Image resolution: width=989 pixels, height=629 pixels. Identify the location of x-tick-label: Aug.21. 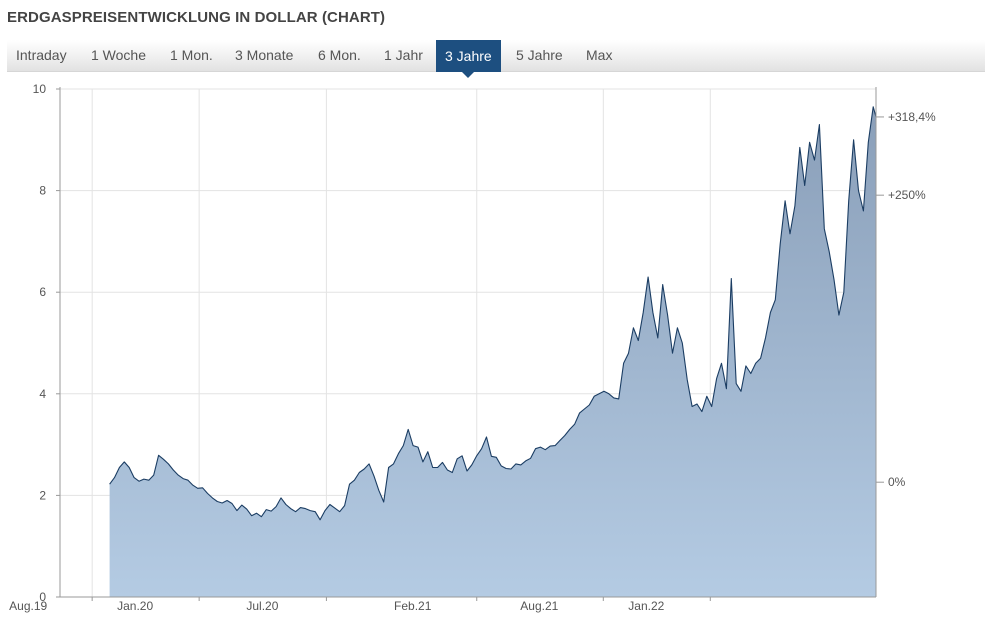
(539, 606).